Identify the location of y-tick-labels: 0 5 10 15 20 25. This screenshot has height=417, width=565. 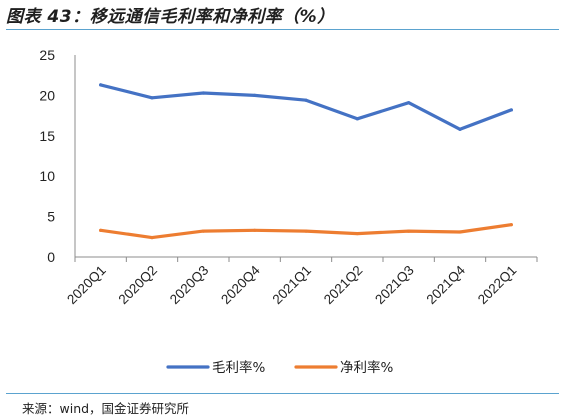
(47, 156).